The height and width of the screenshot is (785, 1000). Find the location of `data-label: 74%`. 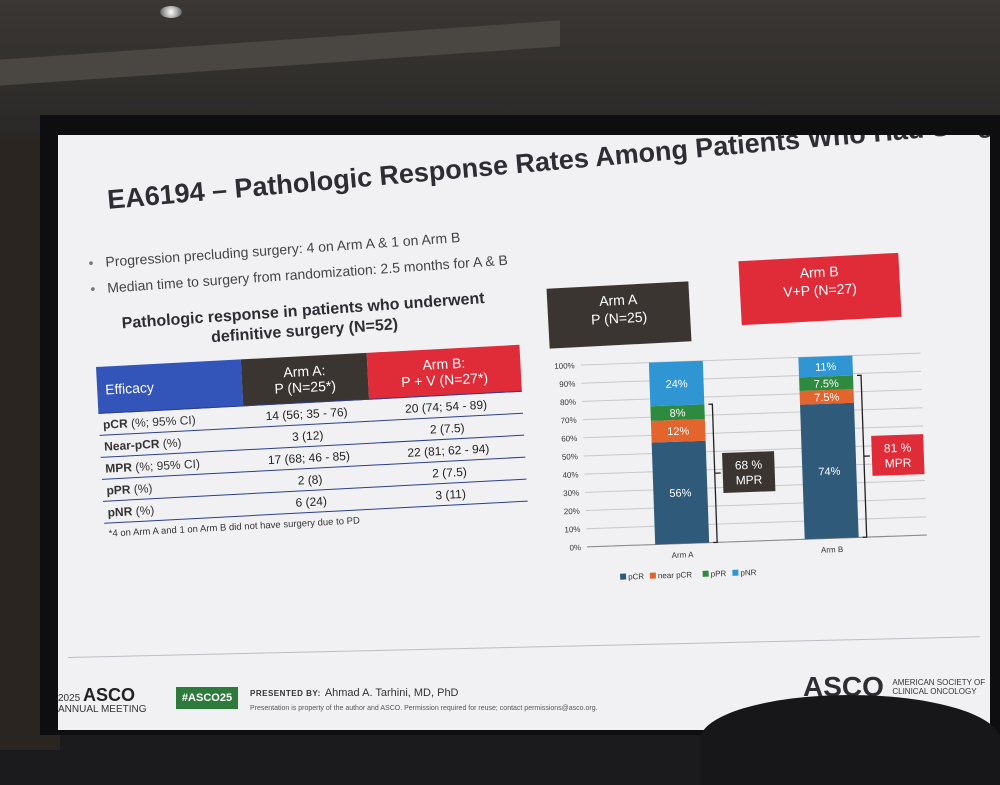

data-label: 74% is located at coordinates (829, 472).